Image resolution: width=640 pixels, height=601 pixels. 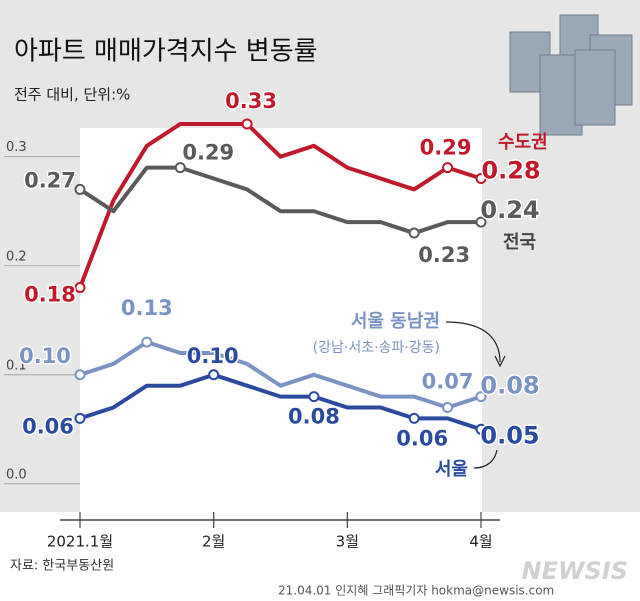 What do you see at coordinates (80, 542) in the screenshot?
I see `x-tick-label: 2021.1월` at bounding box center [80, 542].